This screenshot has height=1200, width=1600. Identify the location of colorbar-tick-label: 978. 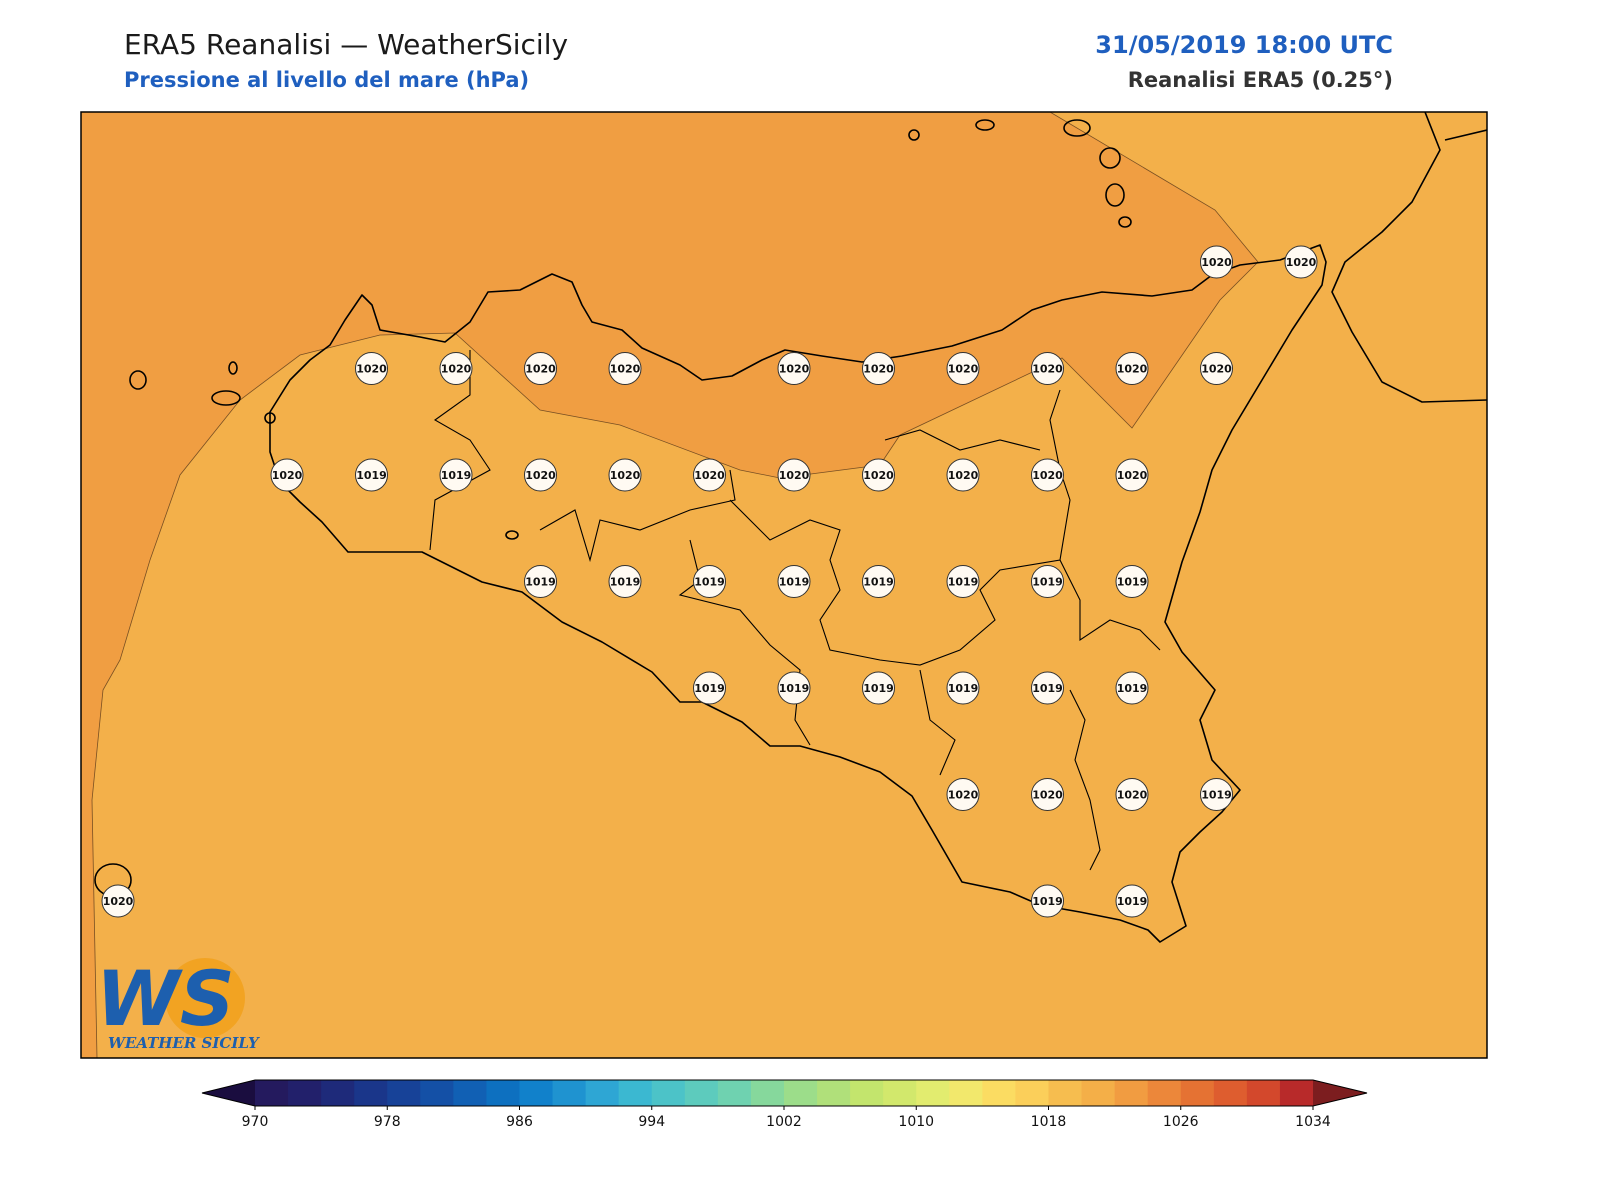
(387, 1122).